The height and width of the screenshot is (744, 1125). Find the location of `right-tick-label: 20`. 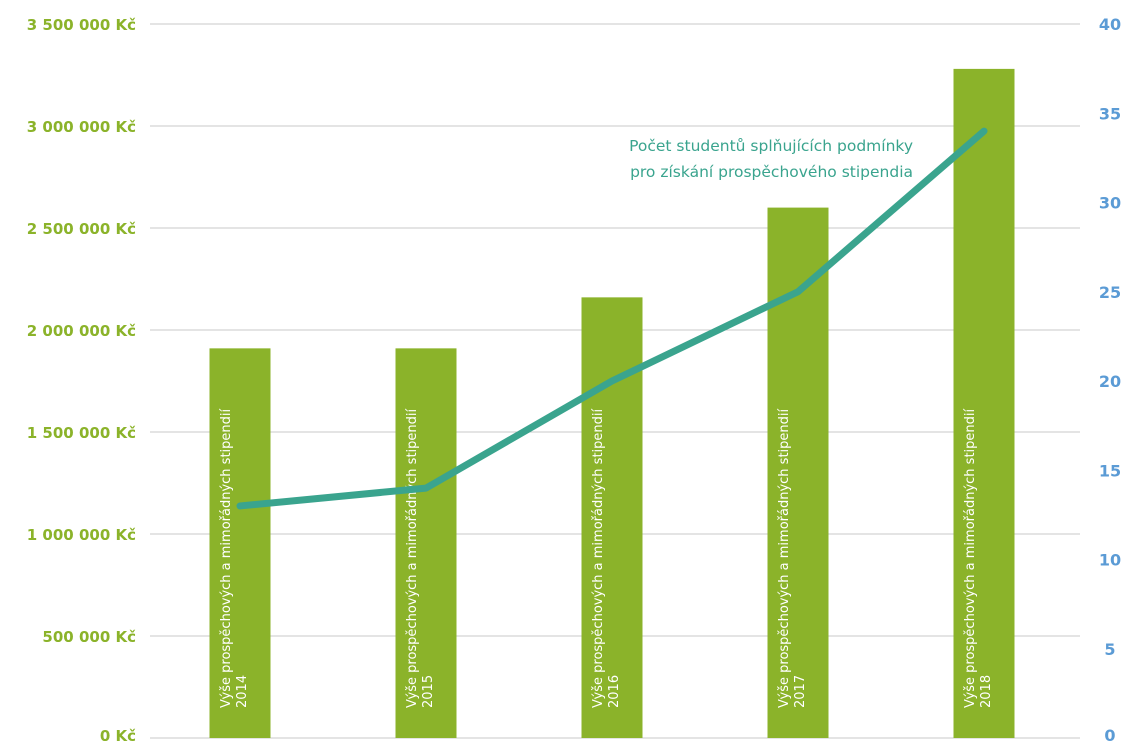

right-tick-label: 20 is located at coordinates (1110, 381).